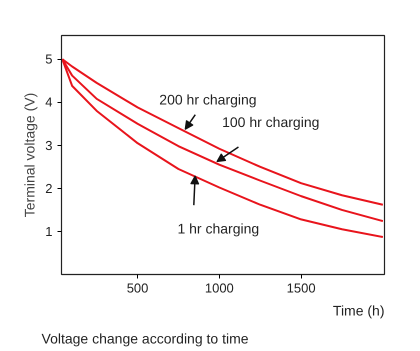 The height and width of the screenshot is (351, 420). Describe the element at coordinates (49, 102) in the screenshot. I see `y-tick-label: 4` at that location.